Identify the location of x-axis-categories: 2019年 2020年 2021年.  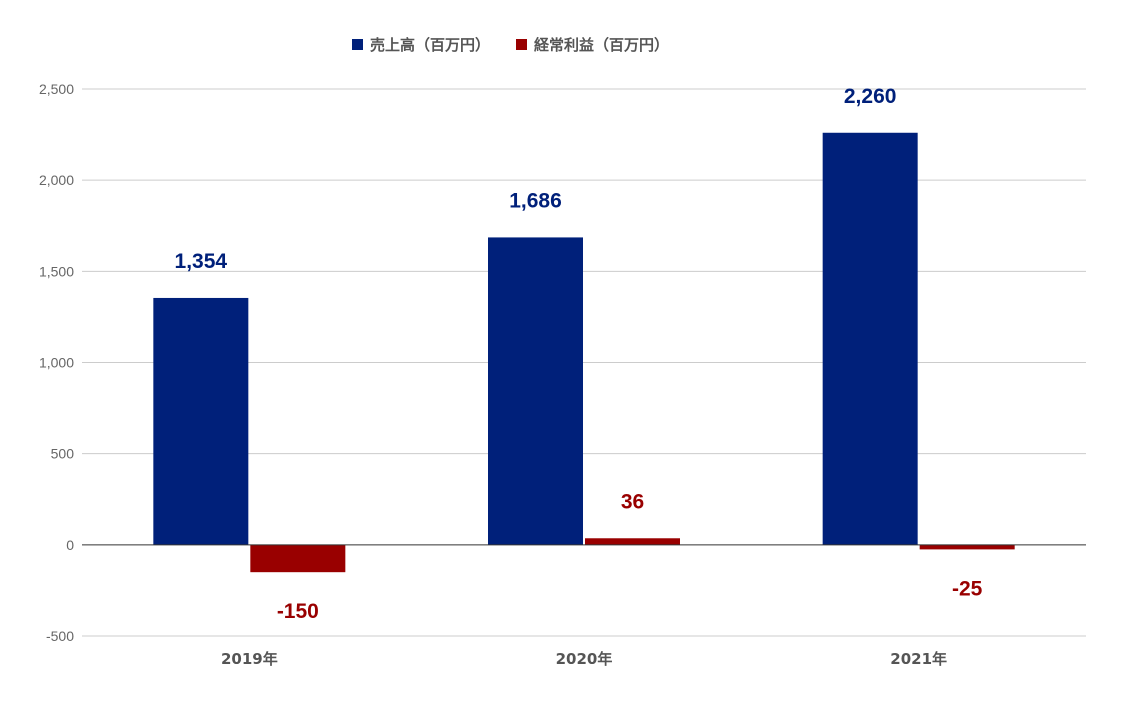
(584, 659).